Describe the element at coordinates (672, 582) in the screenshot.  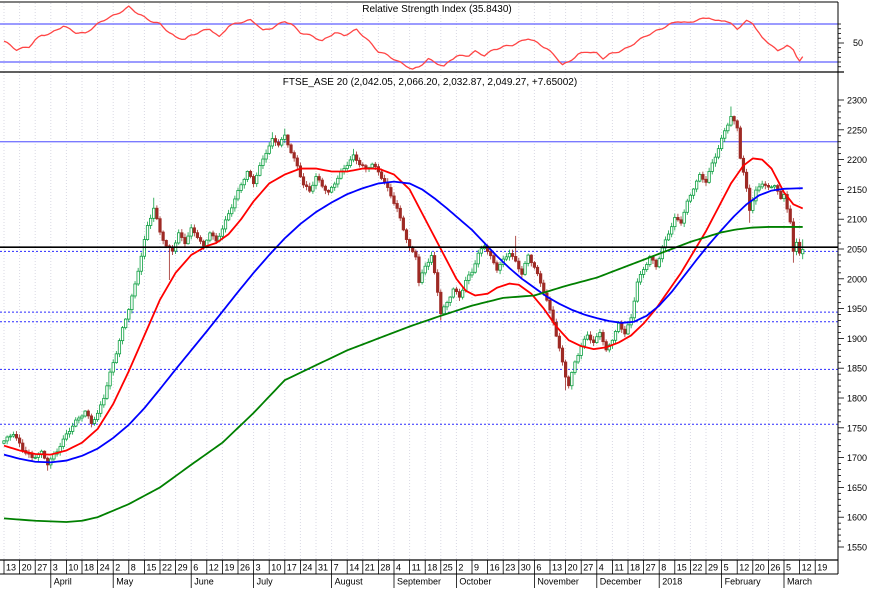
I see `month-label: 2018` at that location.